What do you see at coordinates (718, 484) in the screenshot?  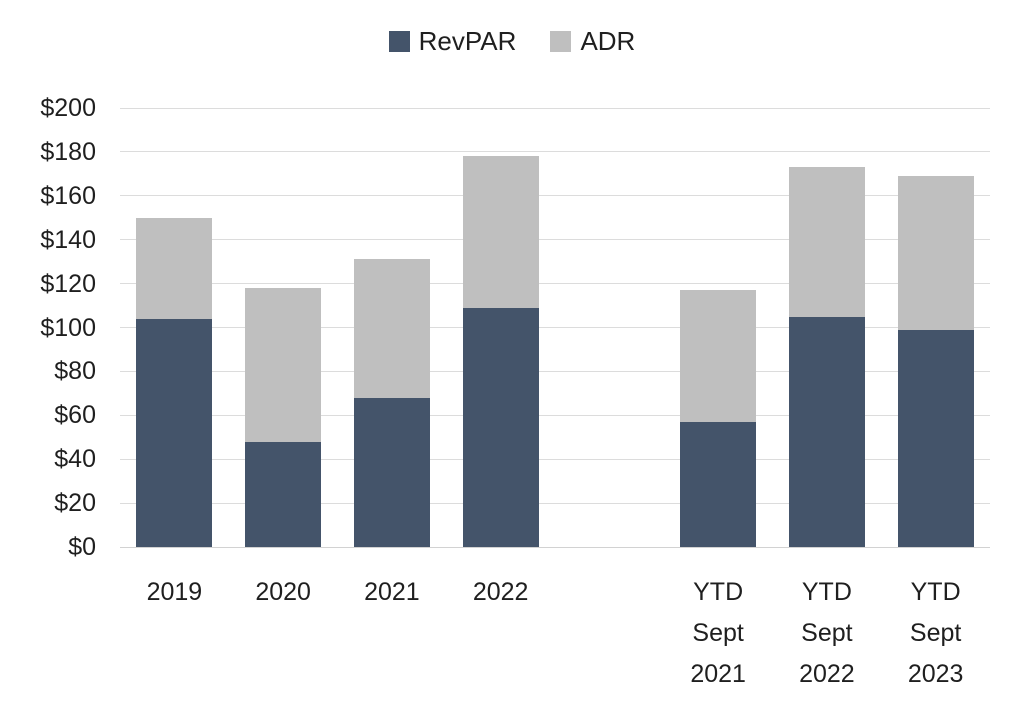 I see `revpar-segment-ytd-sept-2021` at bounding box center [718, 484].